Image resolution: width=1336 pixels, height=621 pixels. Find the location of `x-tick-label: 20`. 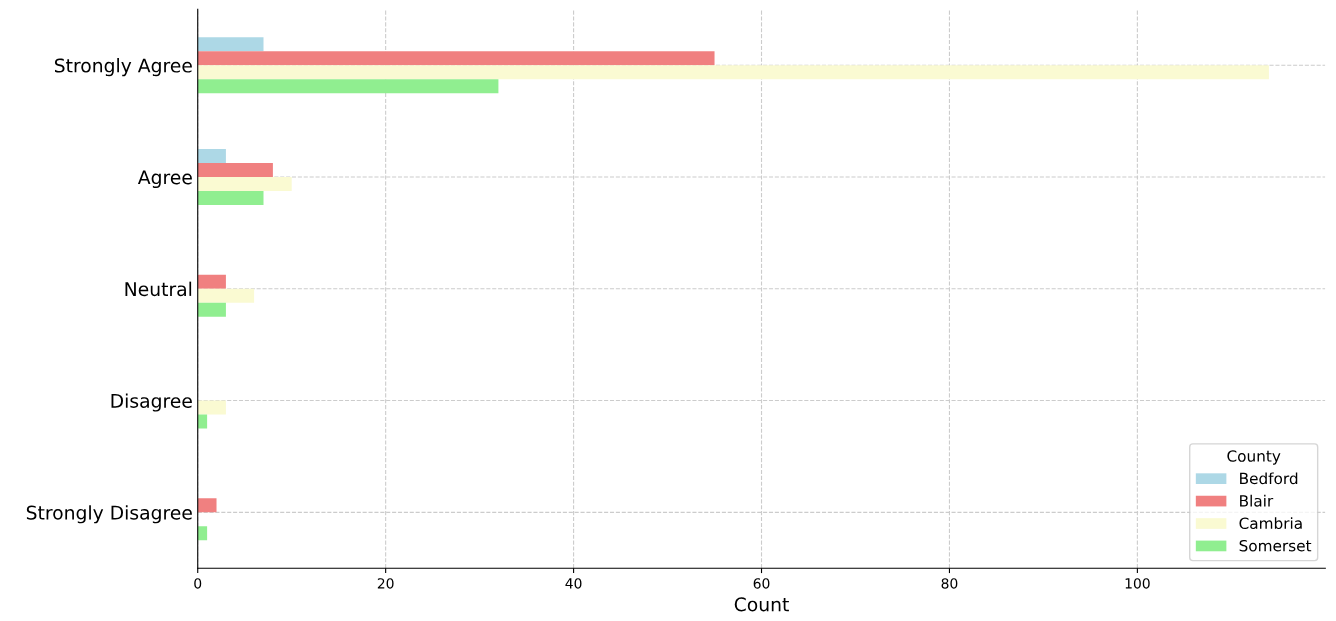

x-tick-label: 20 is located at coordinates (385, 583).